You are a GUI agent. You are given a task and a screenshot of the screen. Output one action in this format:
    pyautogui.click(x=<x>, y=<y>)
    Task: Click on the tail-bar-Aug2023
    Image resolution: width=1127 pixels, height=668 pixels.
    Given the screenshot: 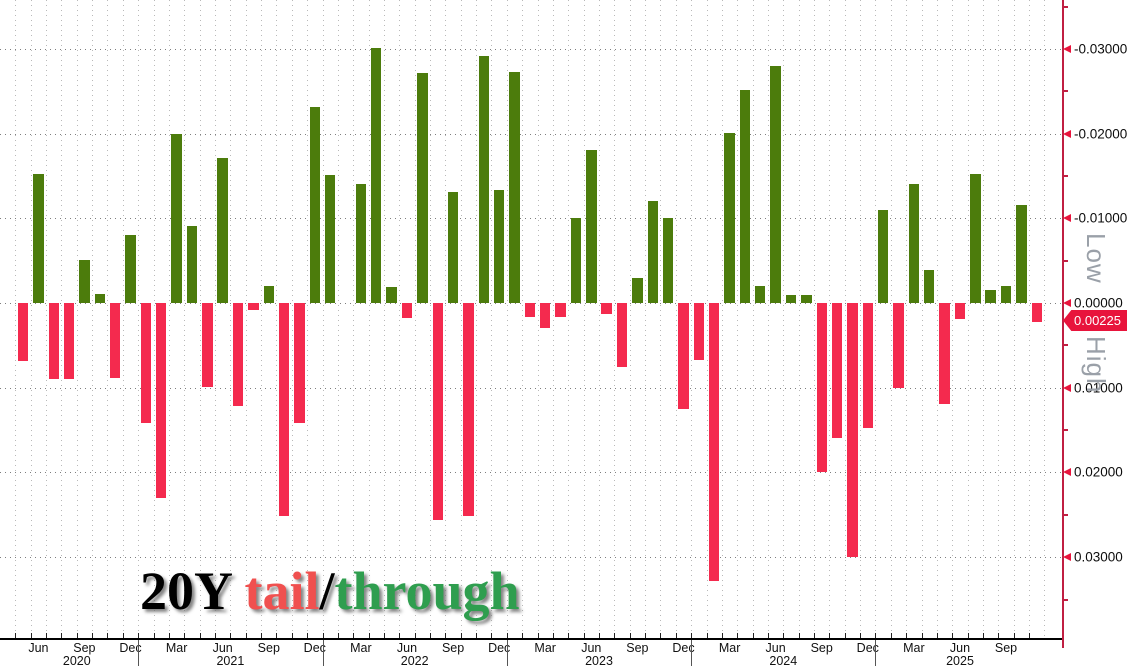 What is the action you would take?
    pyautogui.click(x=622, y=335)
    